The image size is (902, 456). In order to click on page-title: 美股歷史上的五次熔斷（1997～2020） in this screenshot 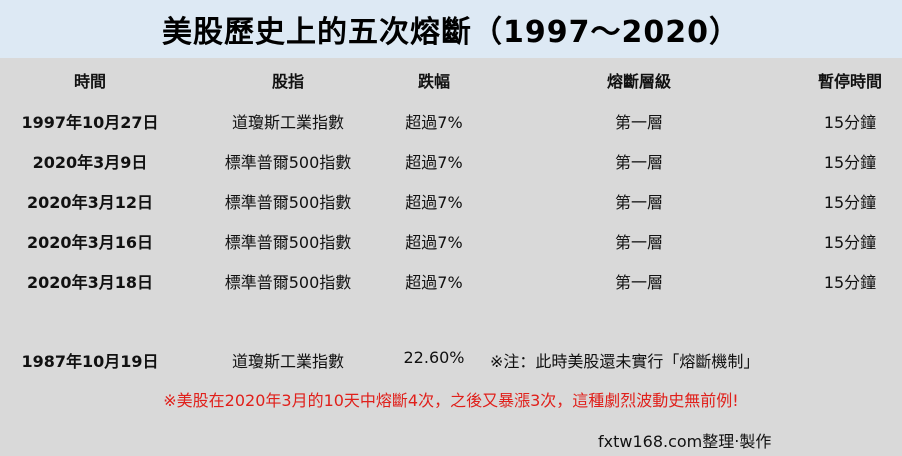, I will do `click(451, 32)`.